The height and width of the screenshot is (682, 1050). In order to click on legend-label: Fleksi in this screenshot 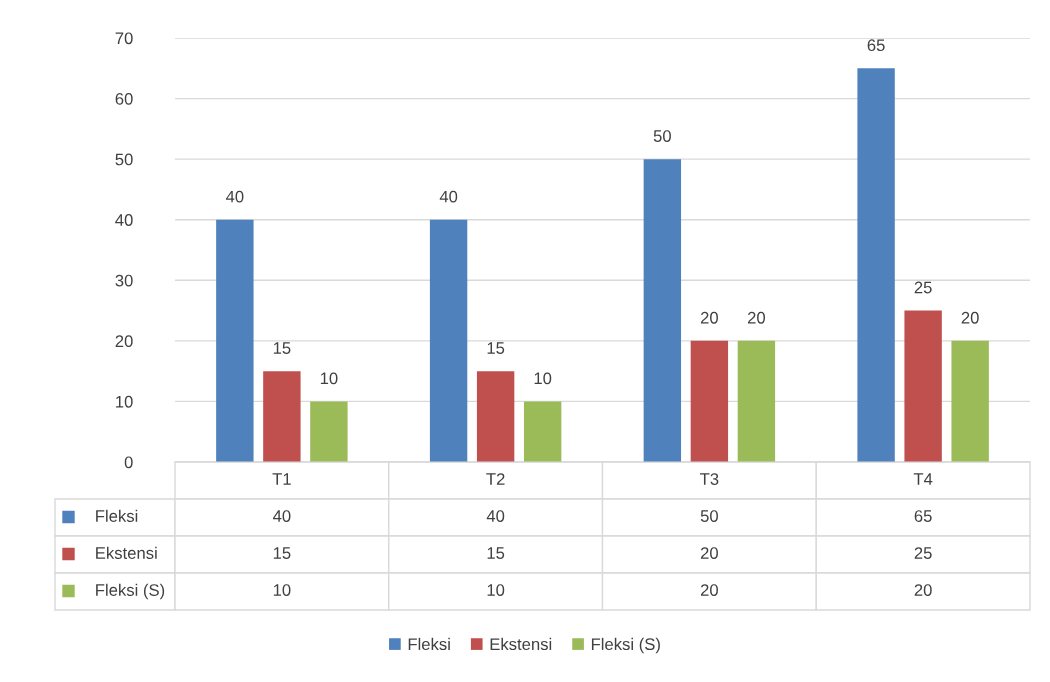, I will do `click(117, 515)`.